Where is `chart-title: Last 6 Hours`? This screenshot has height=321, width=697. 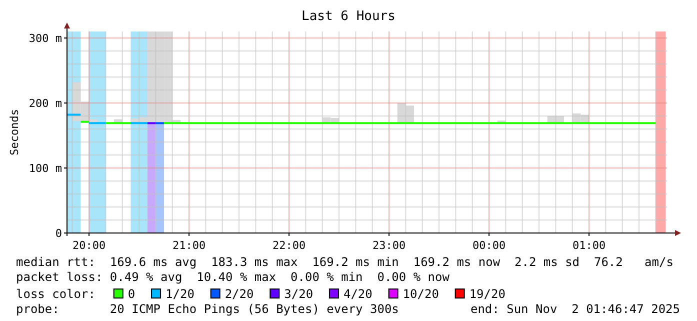 chart-title: Last 6 Hours is located at coordinates (349, 16).